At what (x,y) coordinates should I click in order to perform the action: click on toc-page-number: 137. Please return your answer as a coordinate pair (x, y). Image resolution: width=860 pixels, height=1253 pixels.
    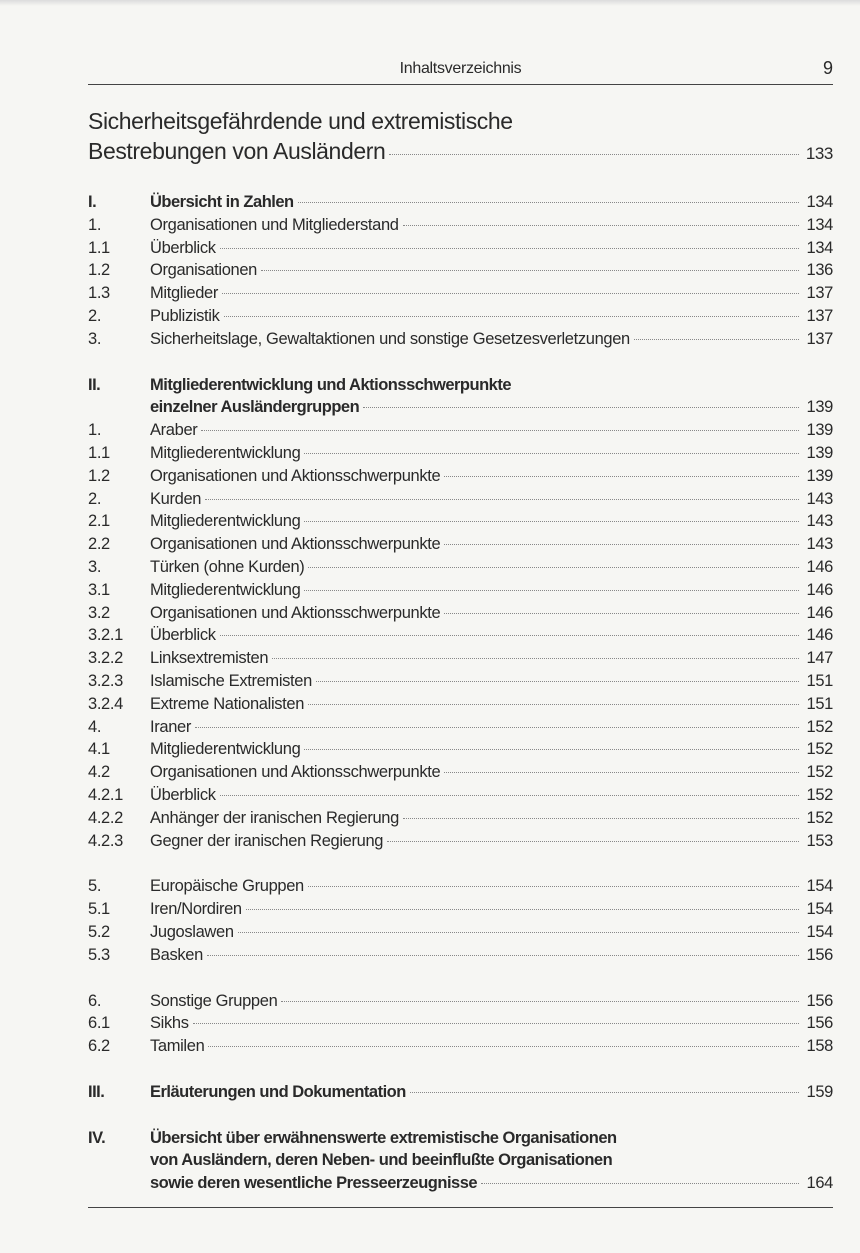
    Looking at the image, I should click on (820, 315).